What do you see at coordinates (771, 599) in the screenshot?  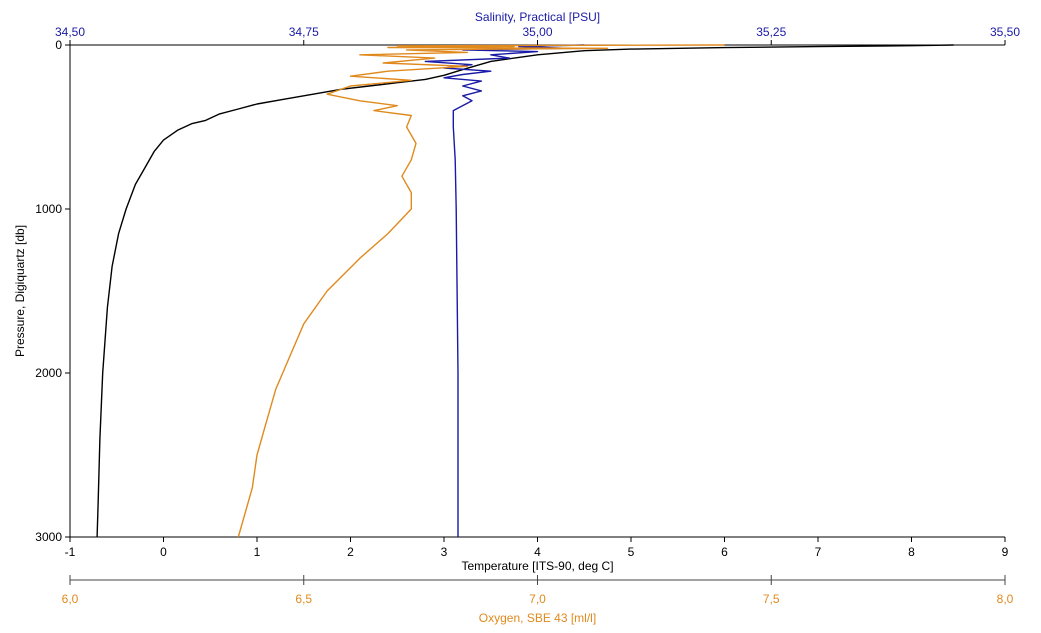 I see `oxygen-tick-label: 7,5` at bounding box center [771, 599].